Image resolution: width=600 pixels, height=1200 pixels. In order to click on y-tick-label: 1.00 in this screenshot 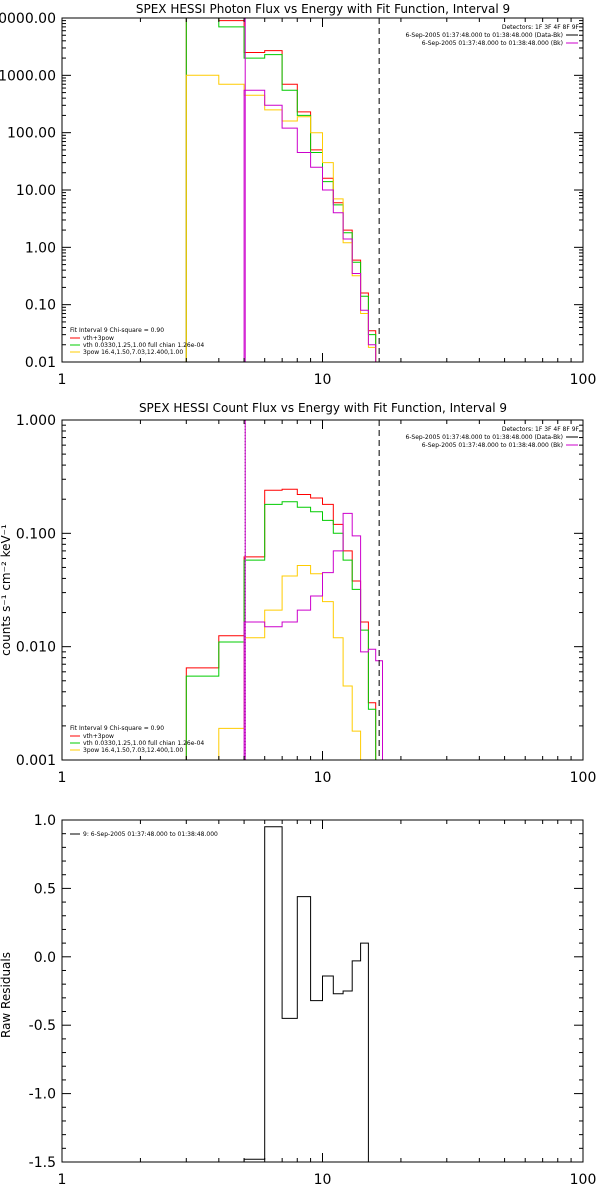, I will do `click(40, 248)`.